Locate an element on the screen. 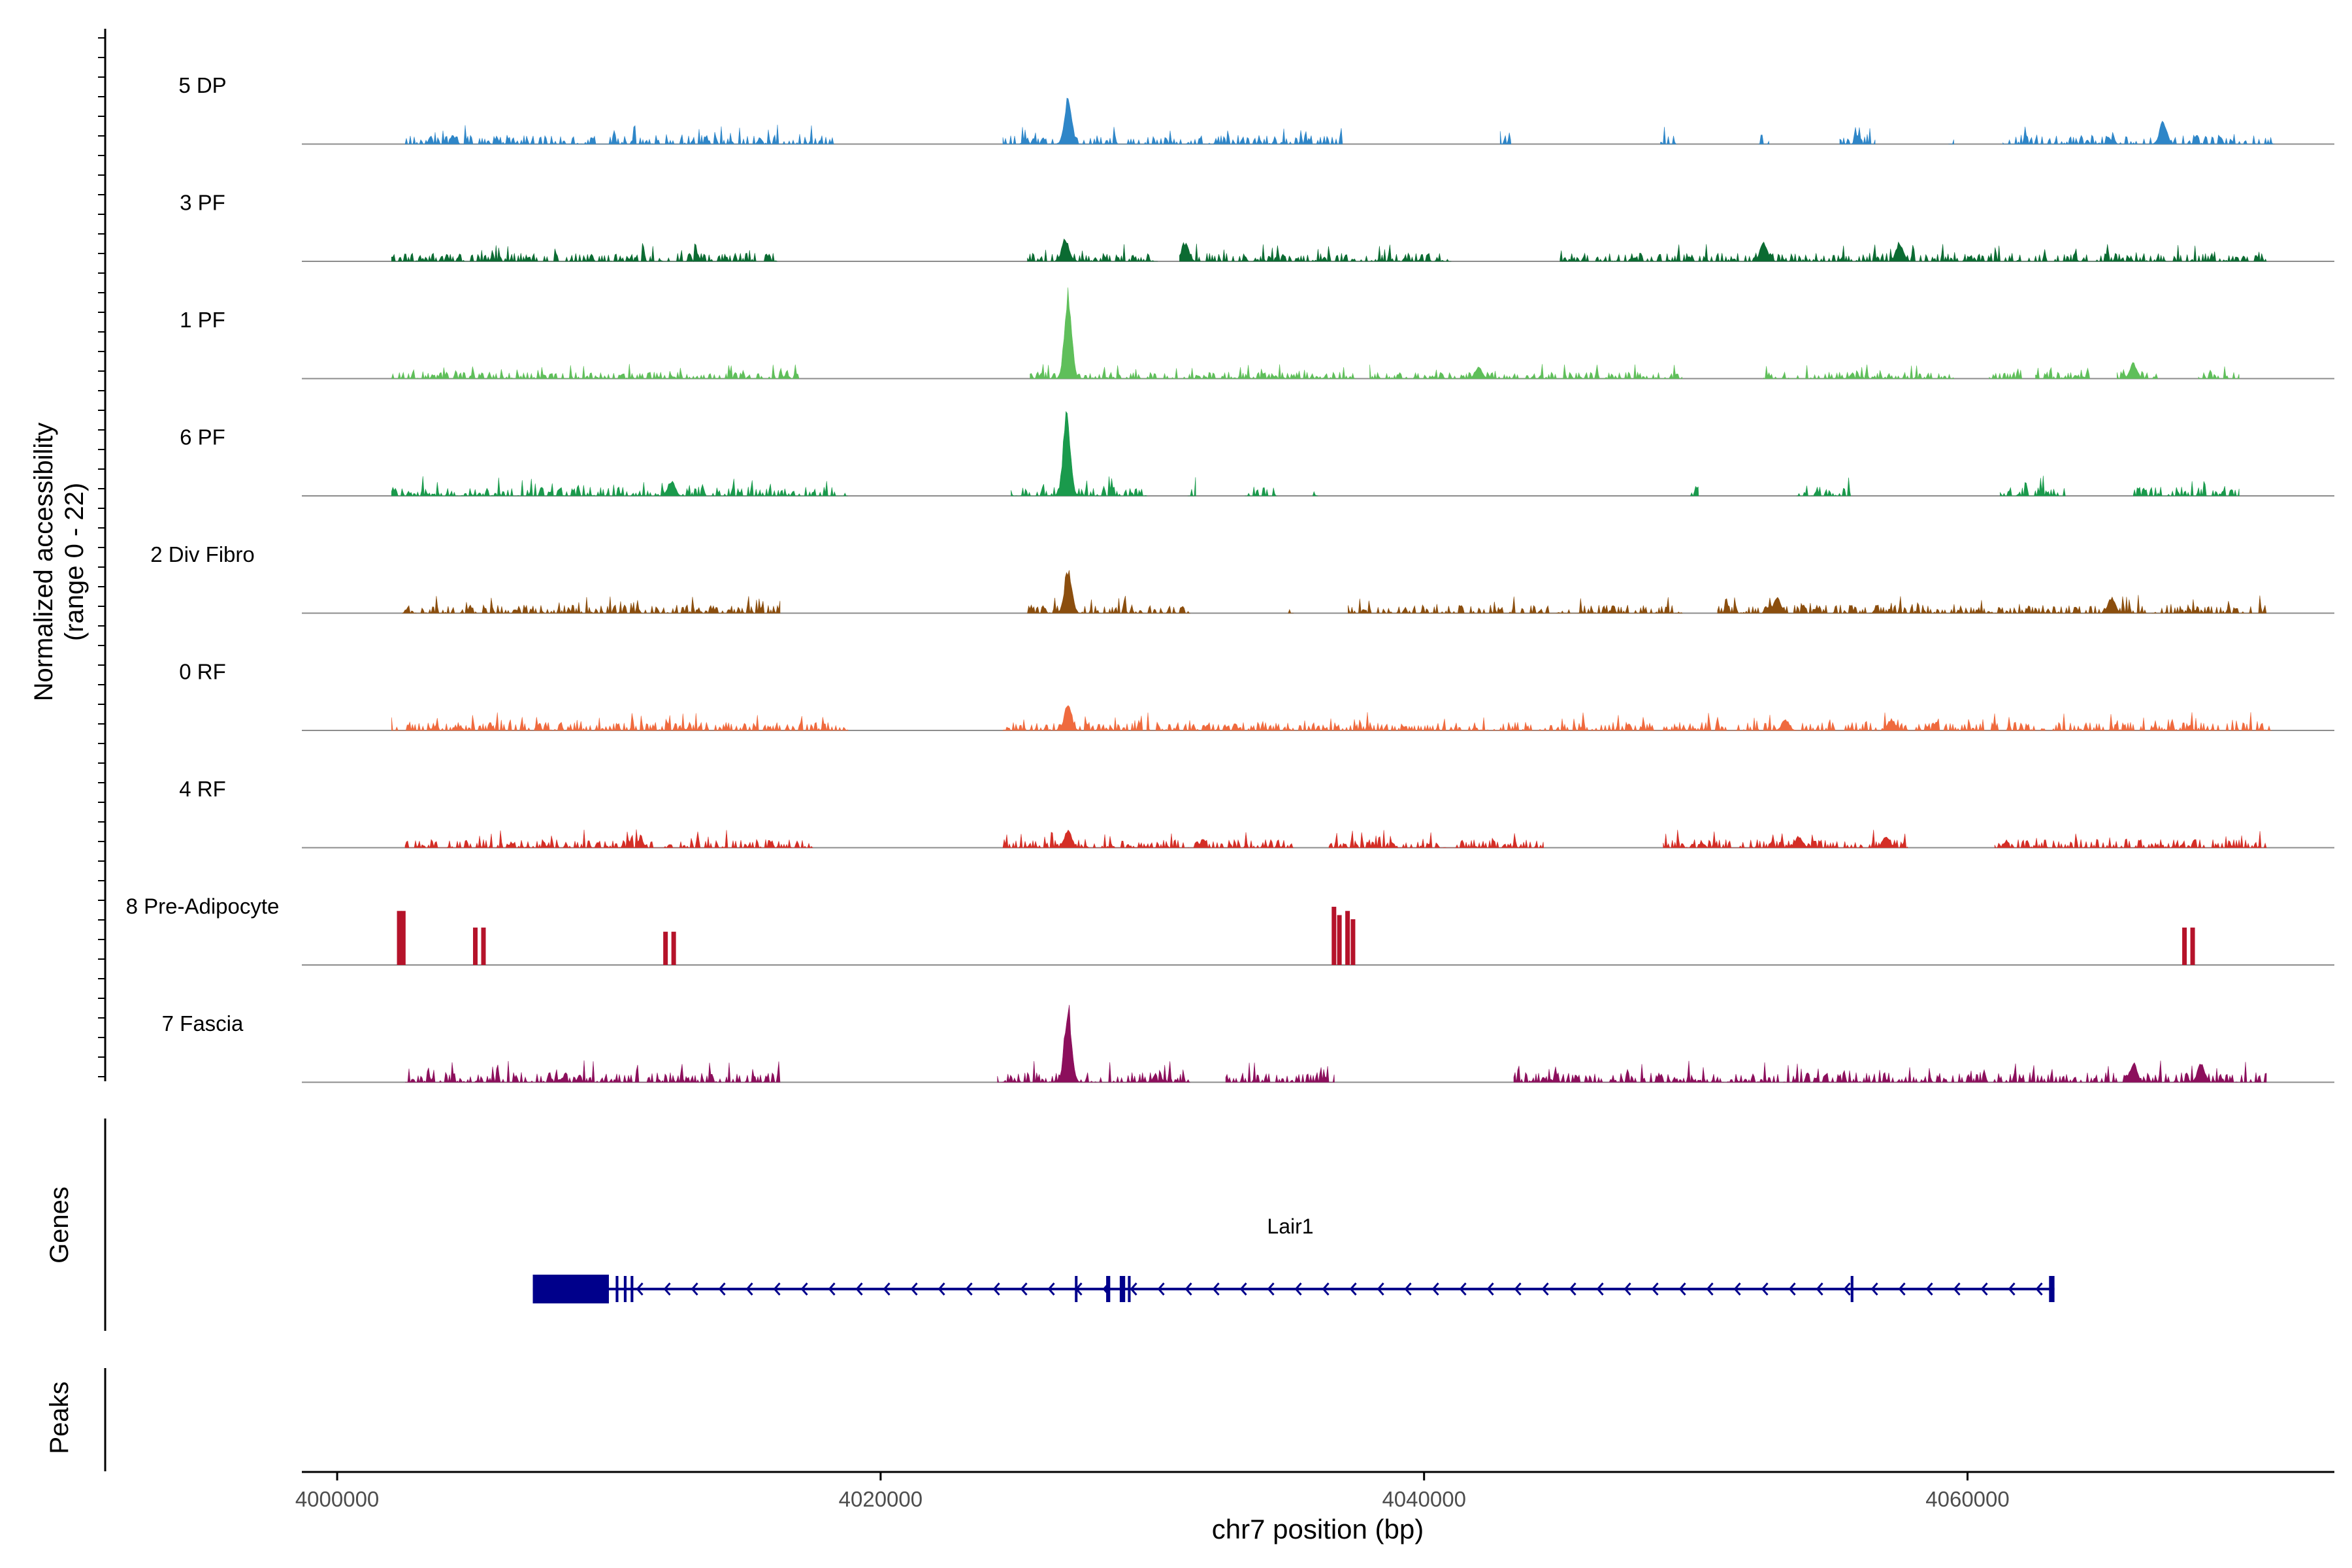 Image resolution: width=2352 pixels, height=1568 pixels. track-1-pf: 1 PF is located at coordinates (1257, 333).